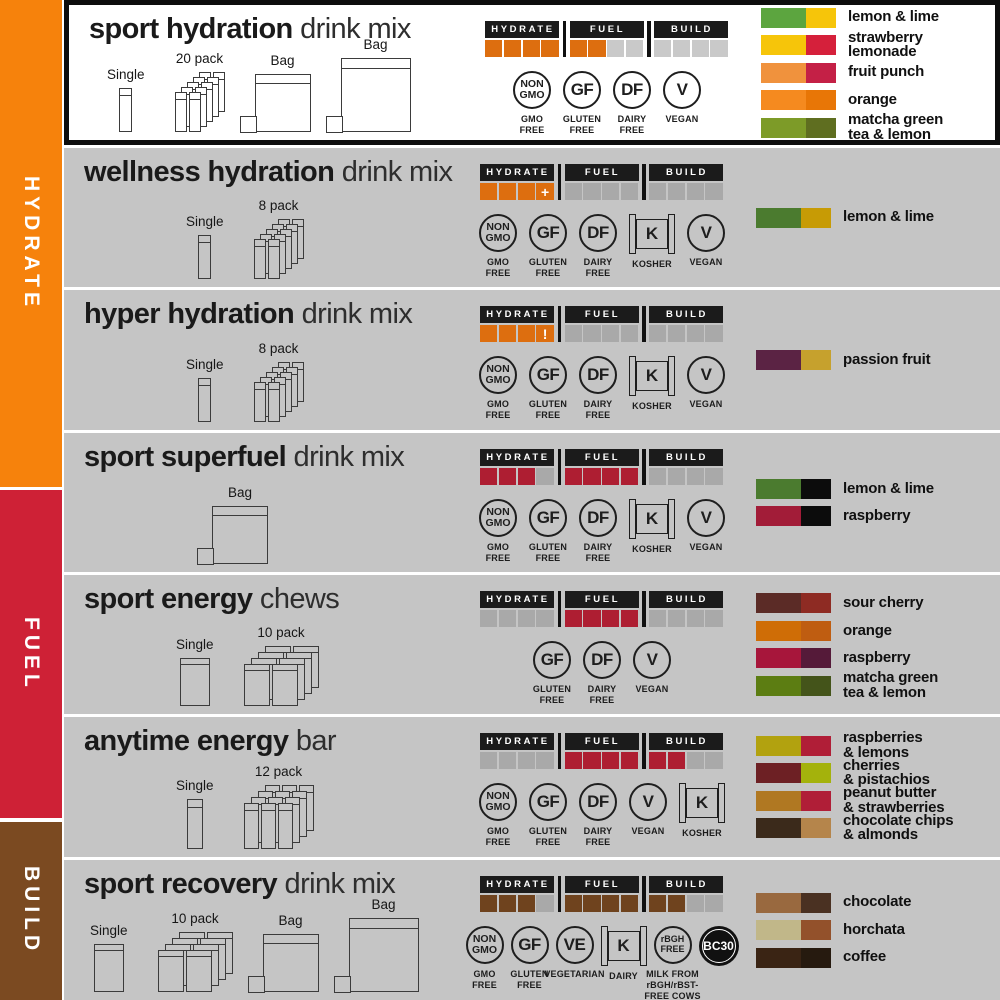 This screenshot has width=1000, height=1000. What do you see at coordinates (845, 488) in the screenshot?
I see `flavor-item: lemon & lime` at bounding box center [845, 488].